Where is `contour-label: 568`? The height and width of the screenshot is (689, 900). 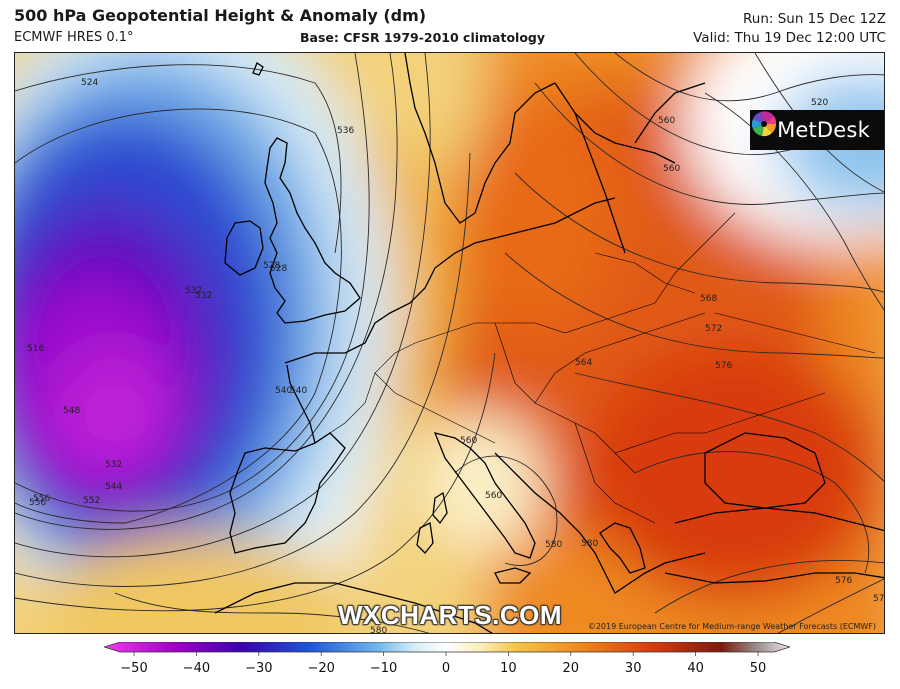 contour-label: 568 is located at coordinates (708, 299).